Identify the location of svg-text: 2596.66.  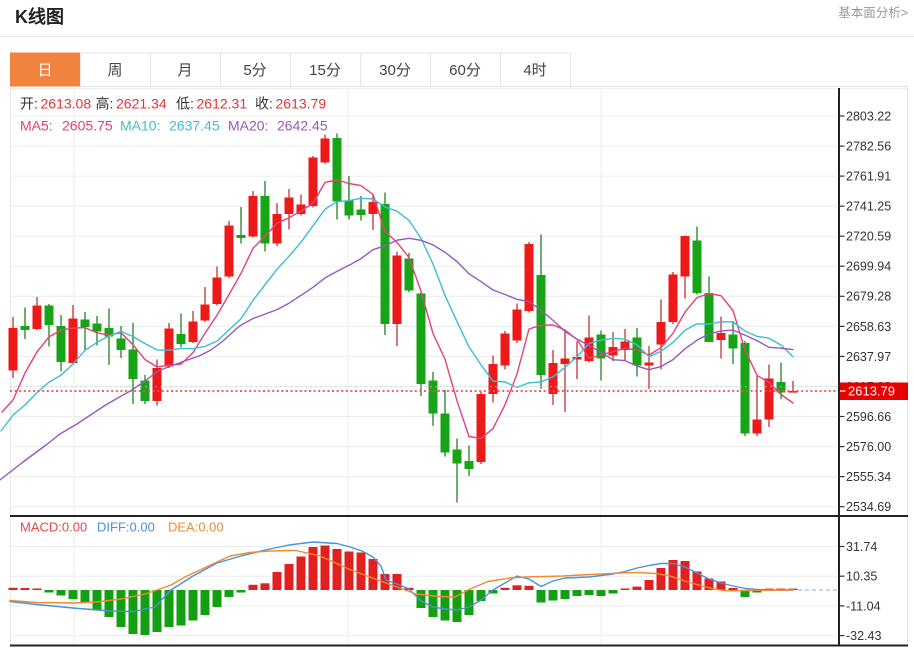
(868, 417).